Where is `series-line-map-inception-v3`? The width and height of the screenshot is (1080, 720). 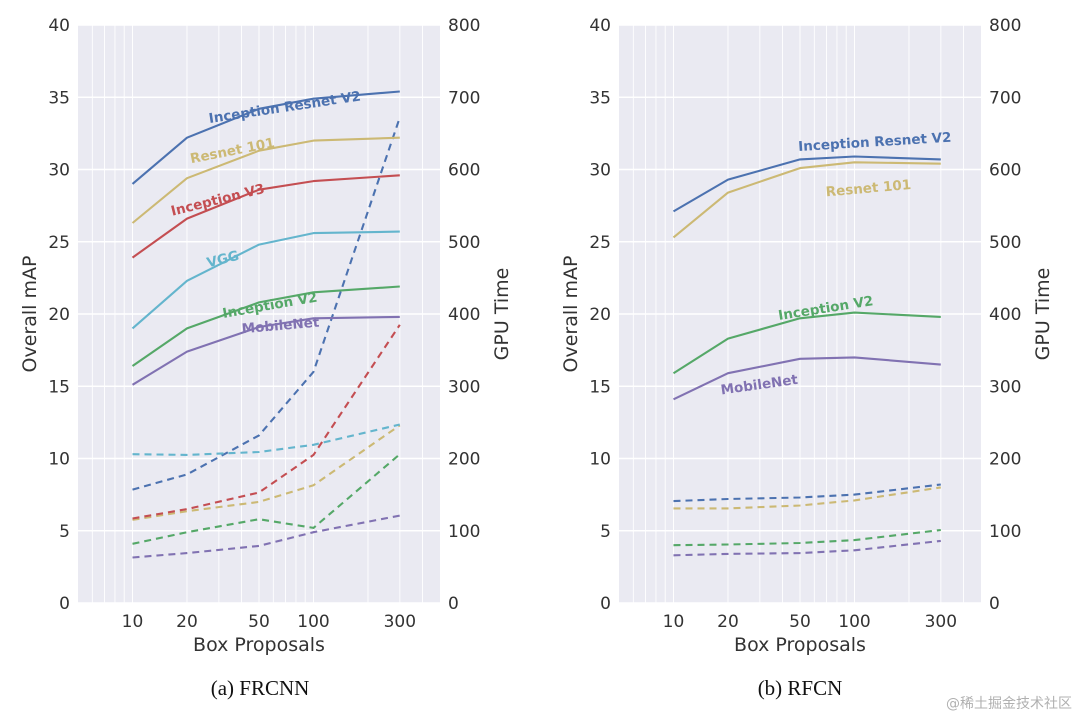
series-line-map-inception-v3 is located at coordinates (265, 216).